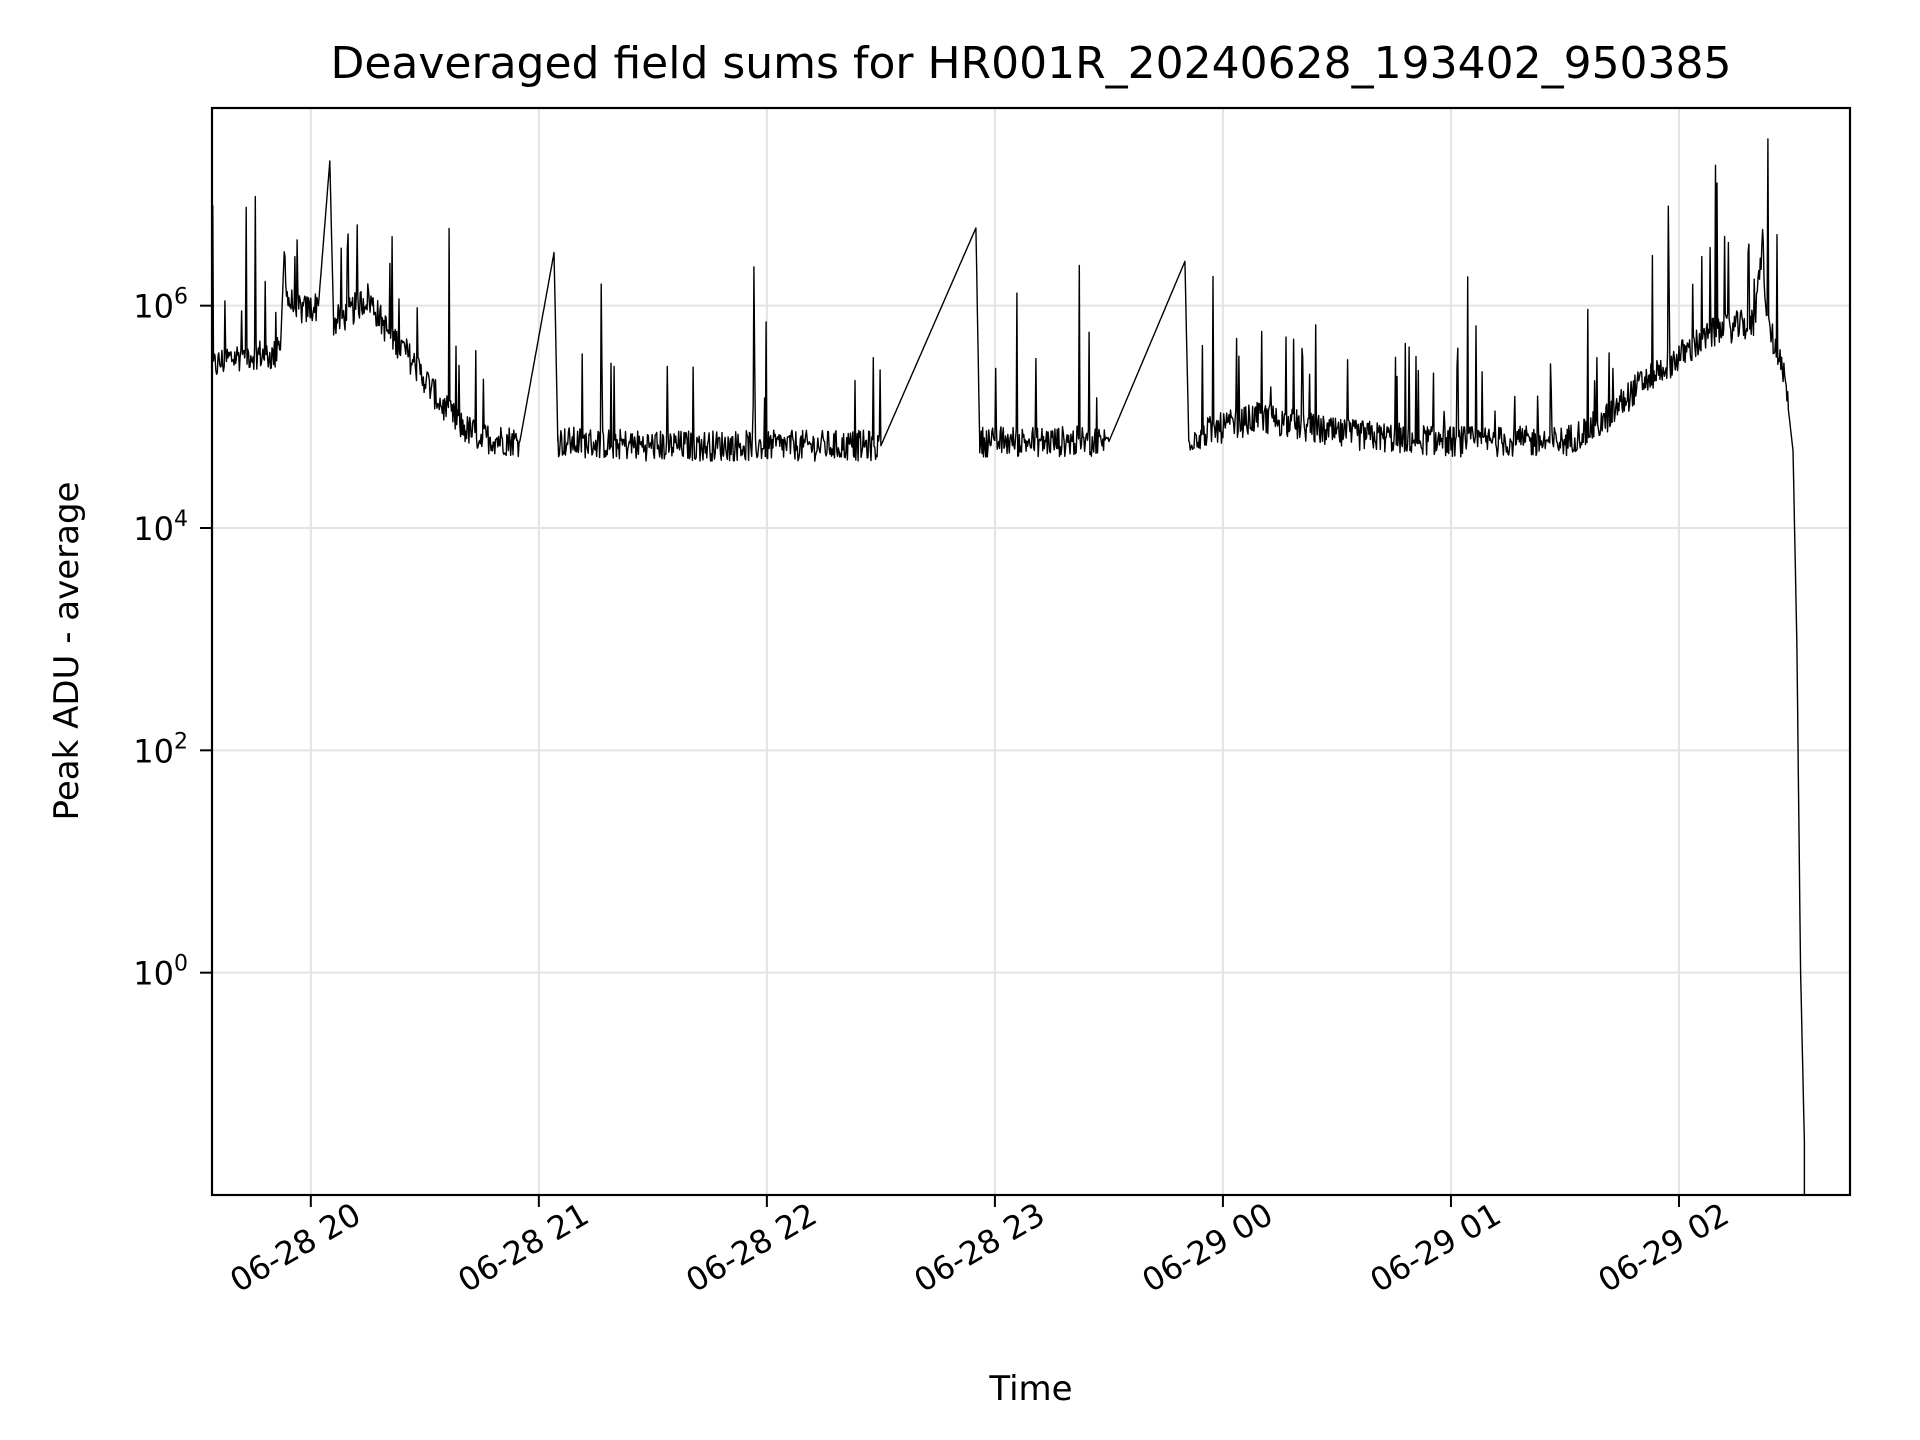  What do you see at coordinates (160, 749) in the screenshot?
I see `y-tick-label: 102` at bounding box center [160, 749].